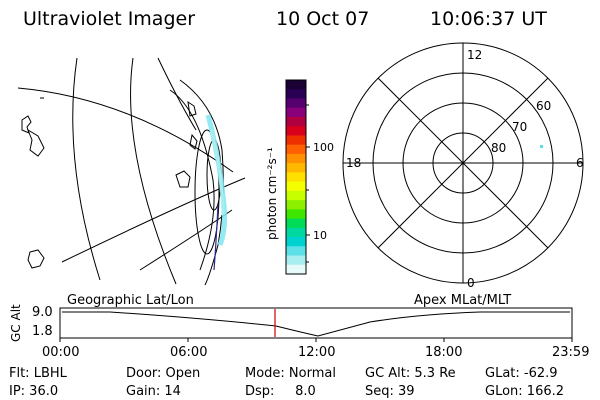 Image resolution: width=600 pixels, height=400 pixels. What do you see at coordinates (34, 391) in the screenshot?
I see `status-ip: IP: 36.0` at bounding box center [34, 391].